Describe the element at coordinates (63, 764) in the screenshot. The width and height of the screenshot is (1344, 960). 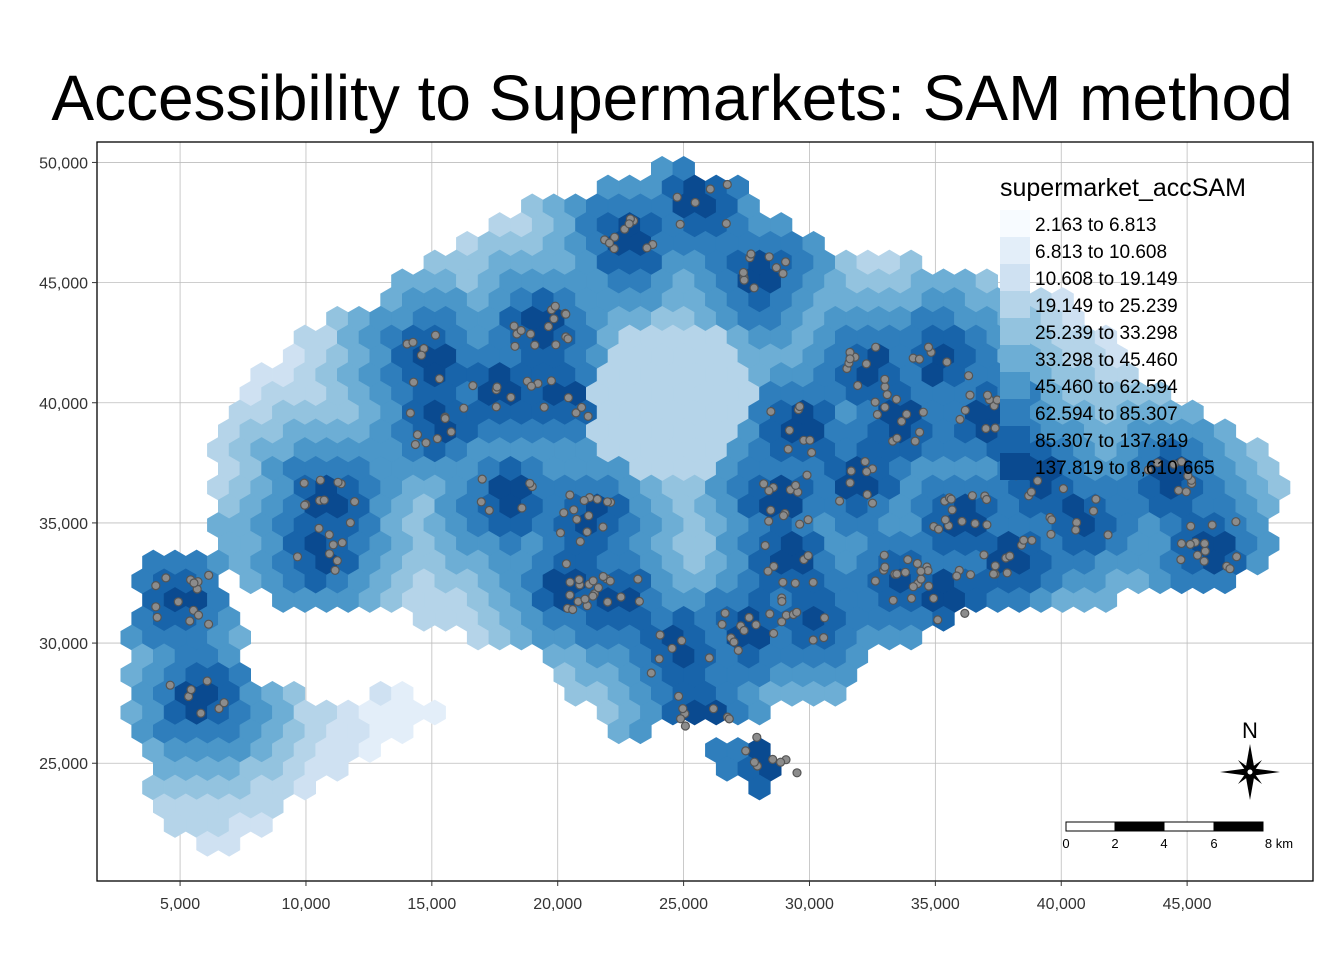
I see `y-tick-label: 25,000` at that location.